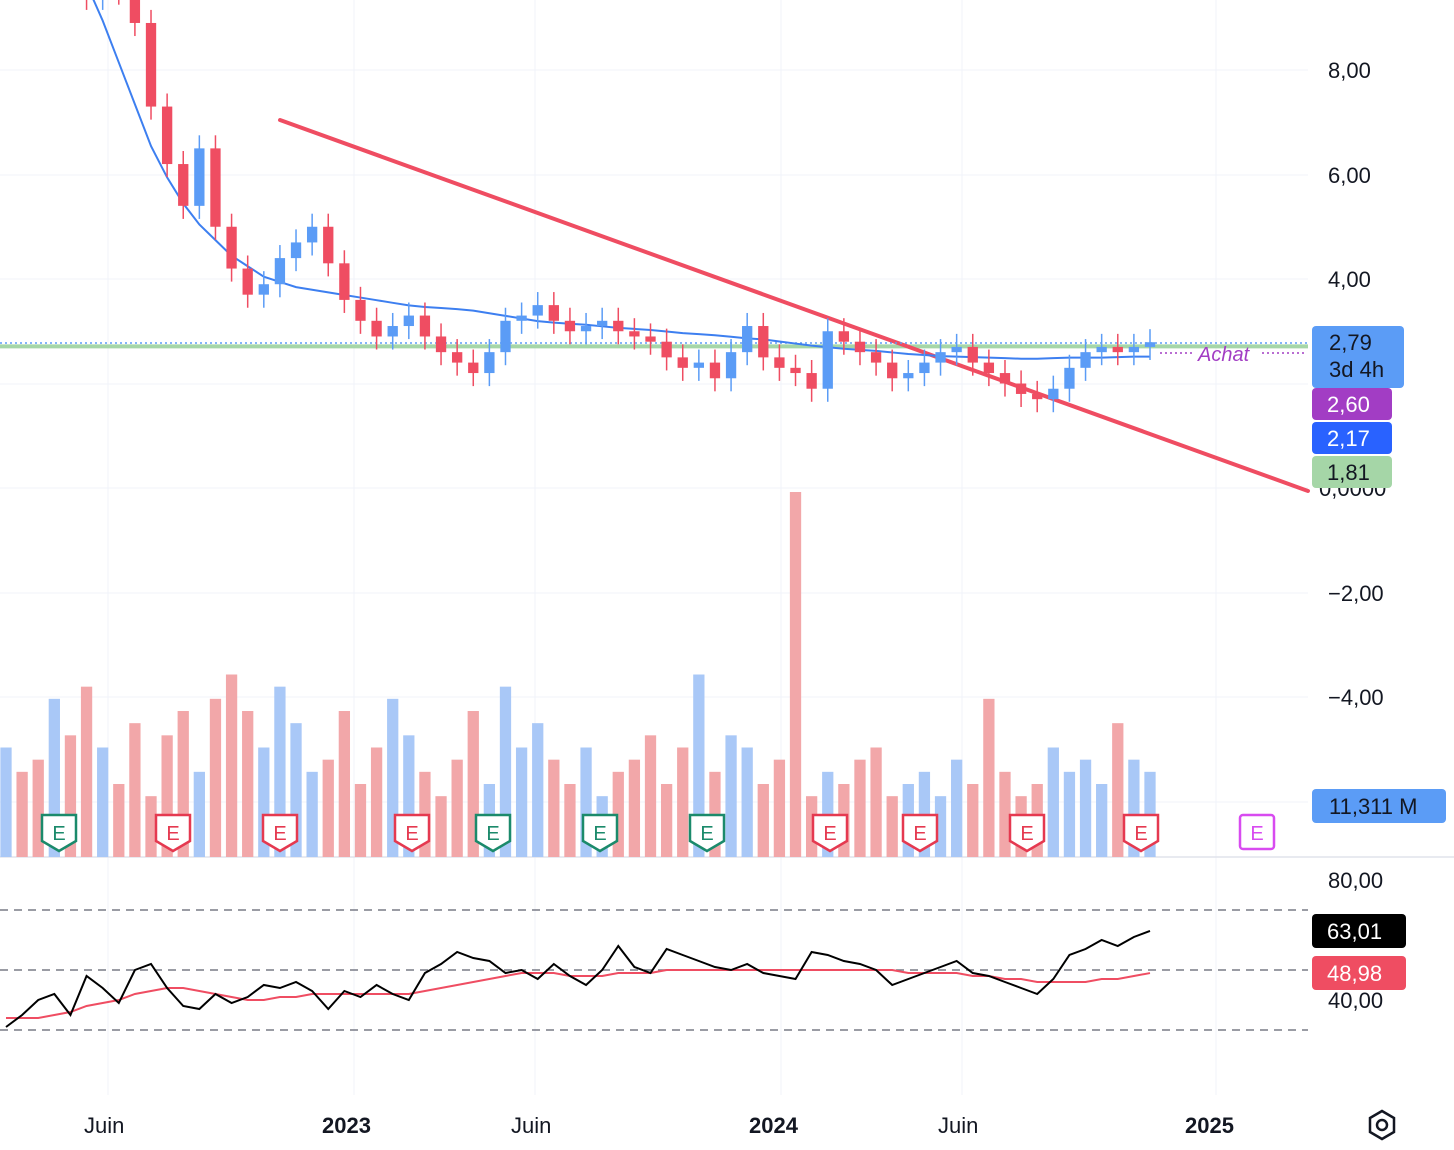  What do you see at coordinates (774, 1125) in the screenshot?
I see `time-label: 2024` at bounding box center [774, 1125].